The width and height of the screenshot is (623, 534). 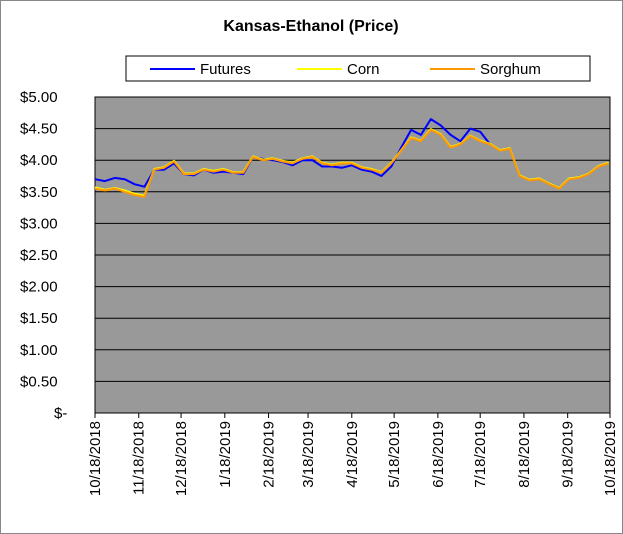 I want to click on y-tick-label: $-, so click(x=60, y=413).